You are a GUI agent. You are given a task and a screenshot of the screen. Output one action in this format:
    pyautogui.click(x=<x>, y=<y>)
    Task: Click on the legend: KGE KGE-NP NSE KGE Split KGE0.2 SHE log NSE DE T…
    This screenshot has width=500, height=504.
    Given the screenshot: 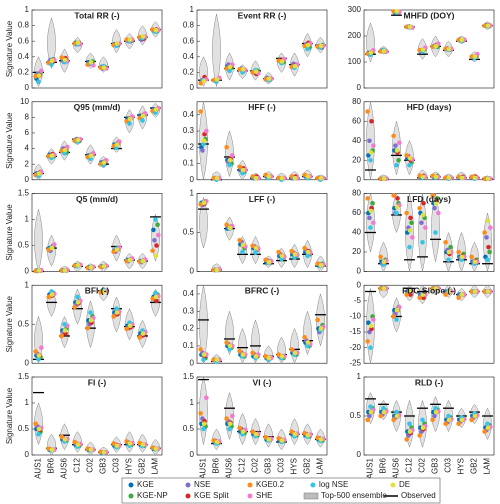 What is the action you would take?
    pyautogui.click(x=281, y=490)
    